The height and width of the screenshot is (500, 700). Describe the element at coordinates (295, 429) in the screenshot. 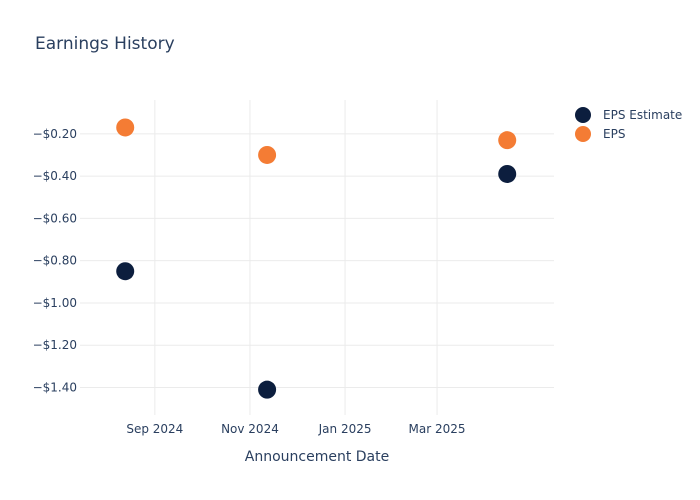

I see `x-axis-ticks: Sep 2024 Nov 2024 Jan 2025 Mar 2025` at that location.